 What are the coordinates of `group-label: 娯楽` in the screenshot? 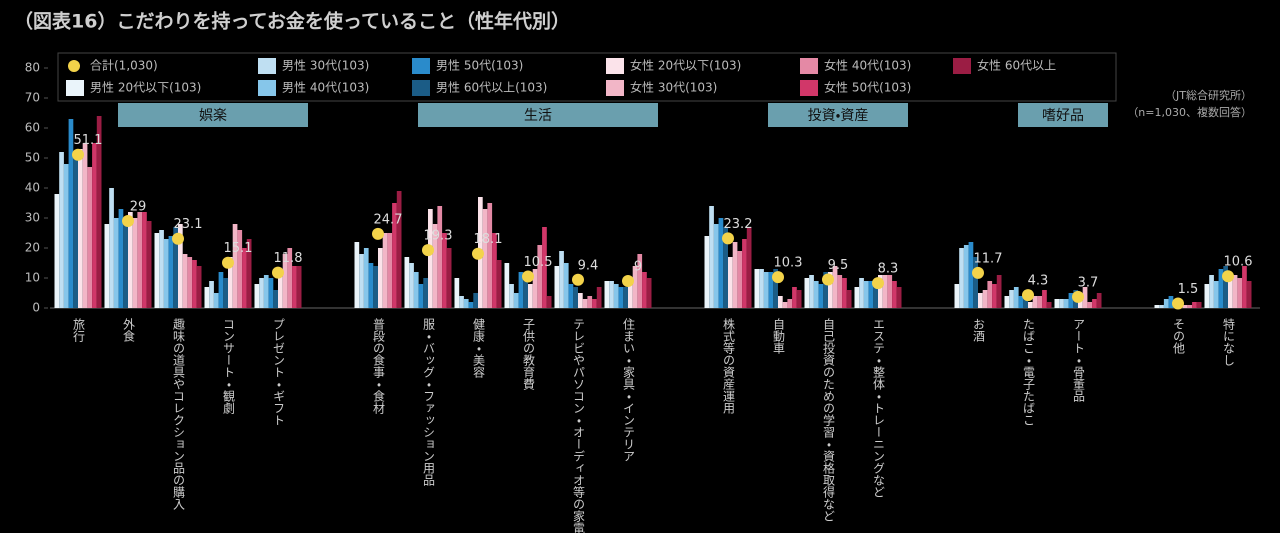 It's located at (213, 116).